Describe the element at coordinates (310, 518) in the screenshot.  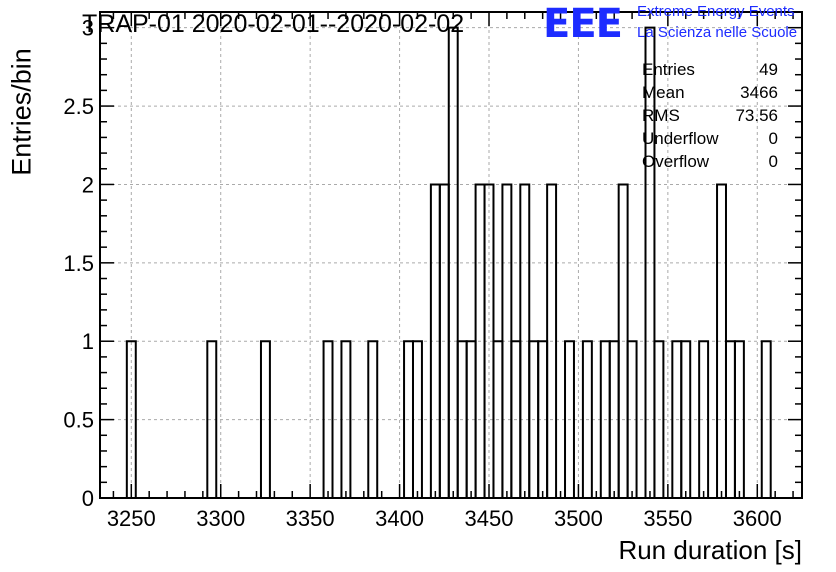
I see `x-tick-label: 3350` at that location.